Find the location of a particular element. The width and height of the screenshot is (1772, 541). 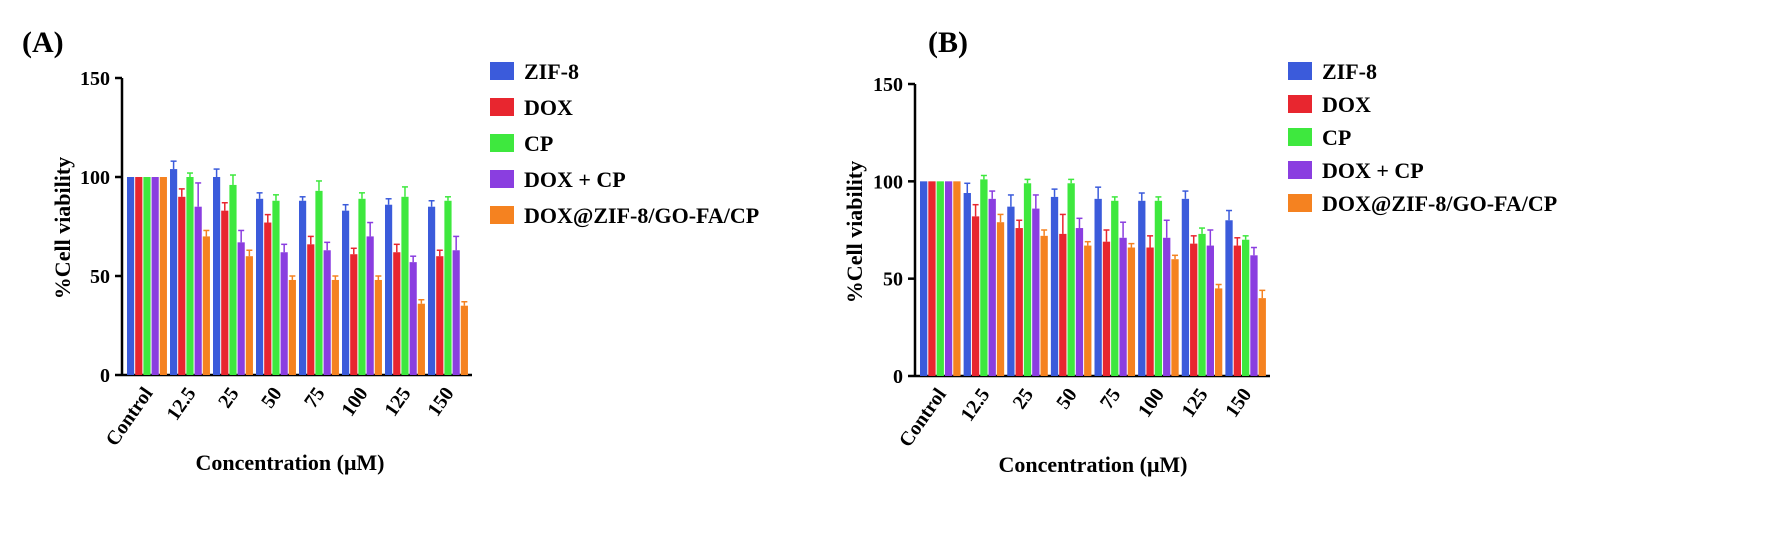

panel-label: (A) is located at coordinates (43, 42).